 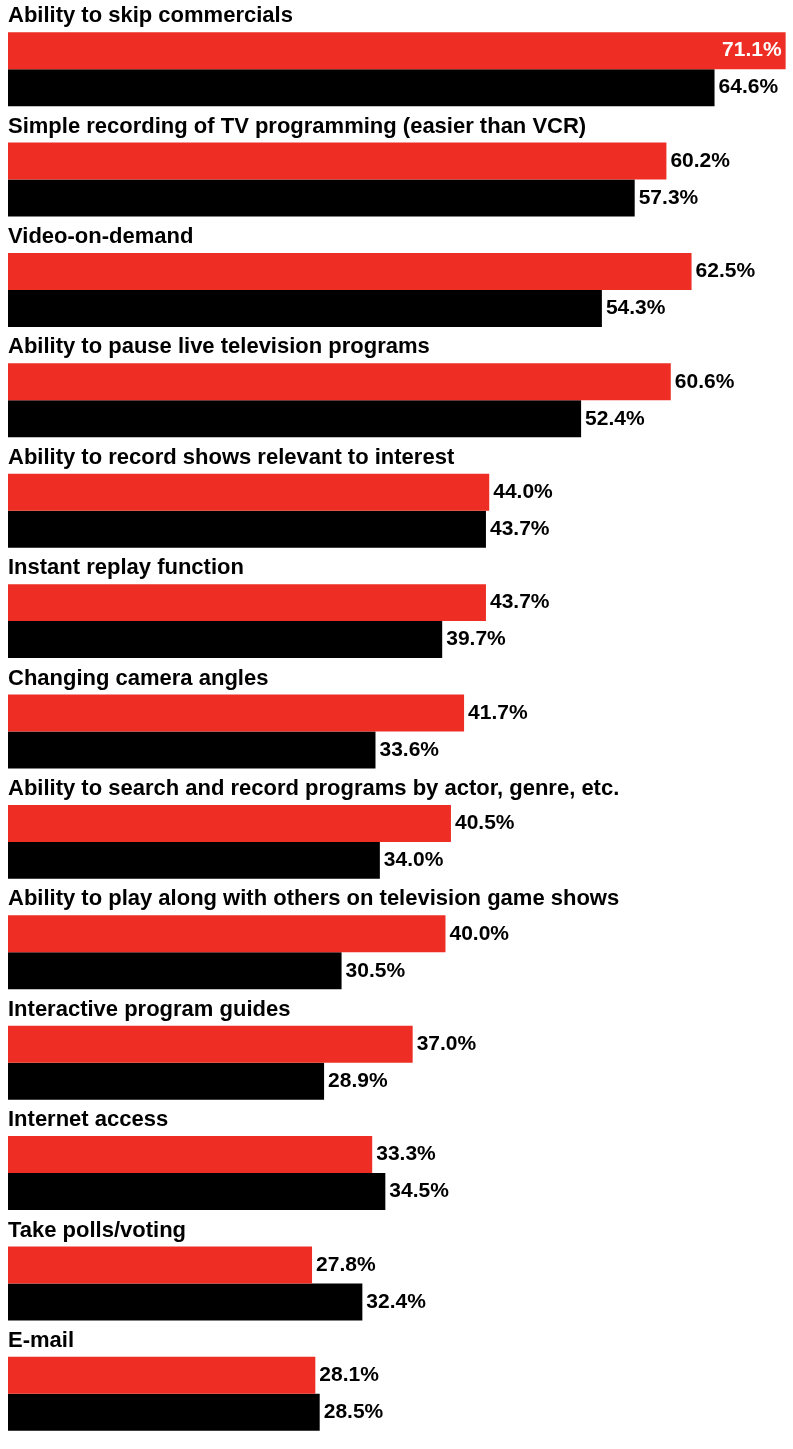 I want to click on y-tick-label: Ability to pause live television programs, so click(x=219, y=346).